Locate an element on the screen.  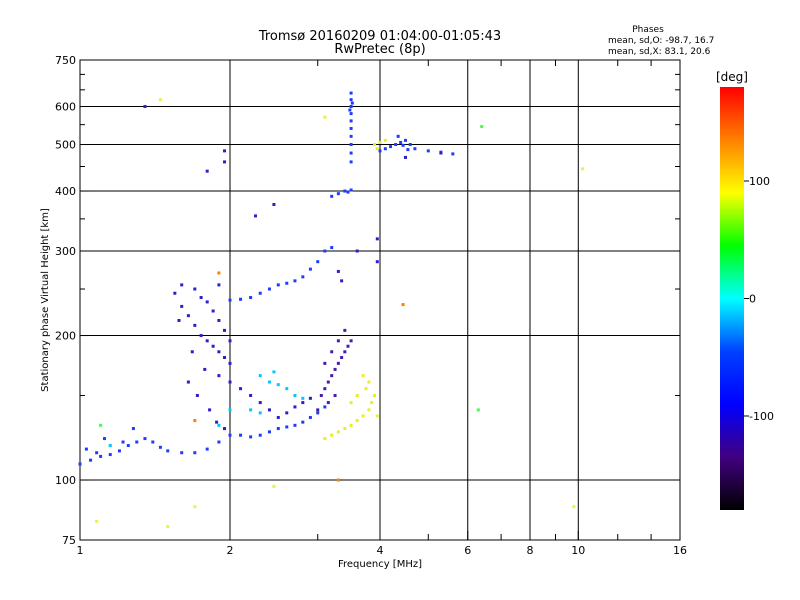
y-tick-label: 300 is located at coordinates (65, 251).